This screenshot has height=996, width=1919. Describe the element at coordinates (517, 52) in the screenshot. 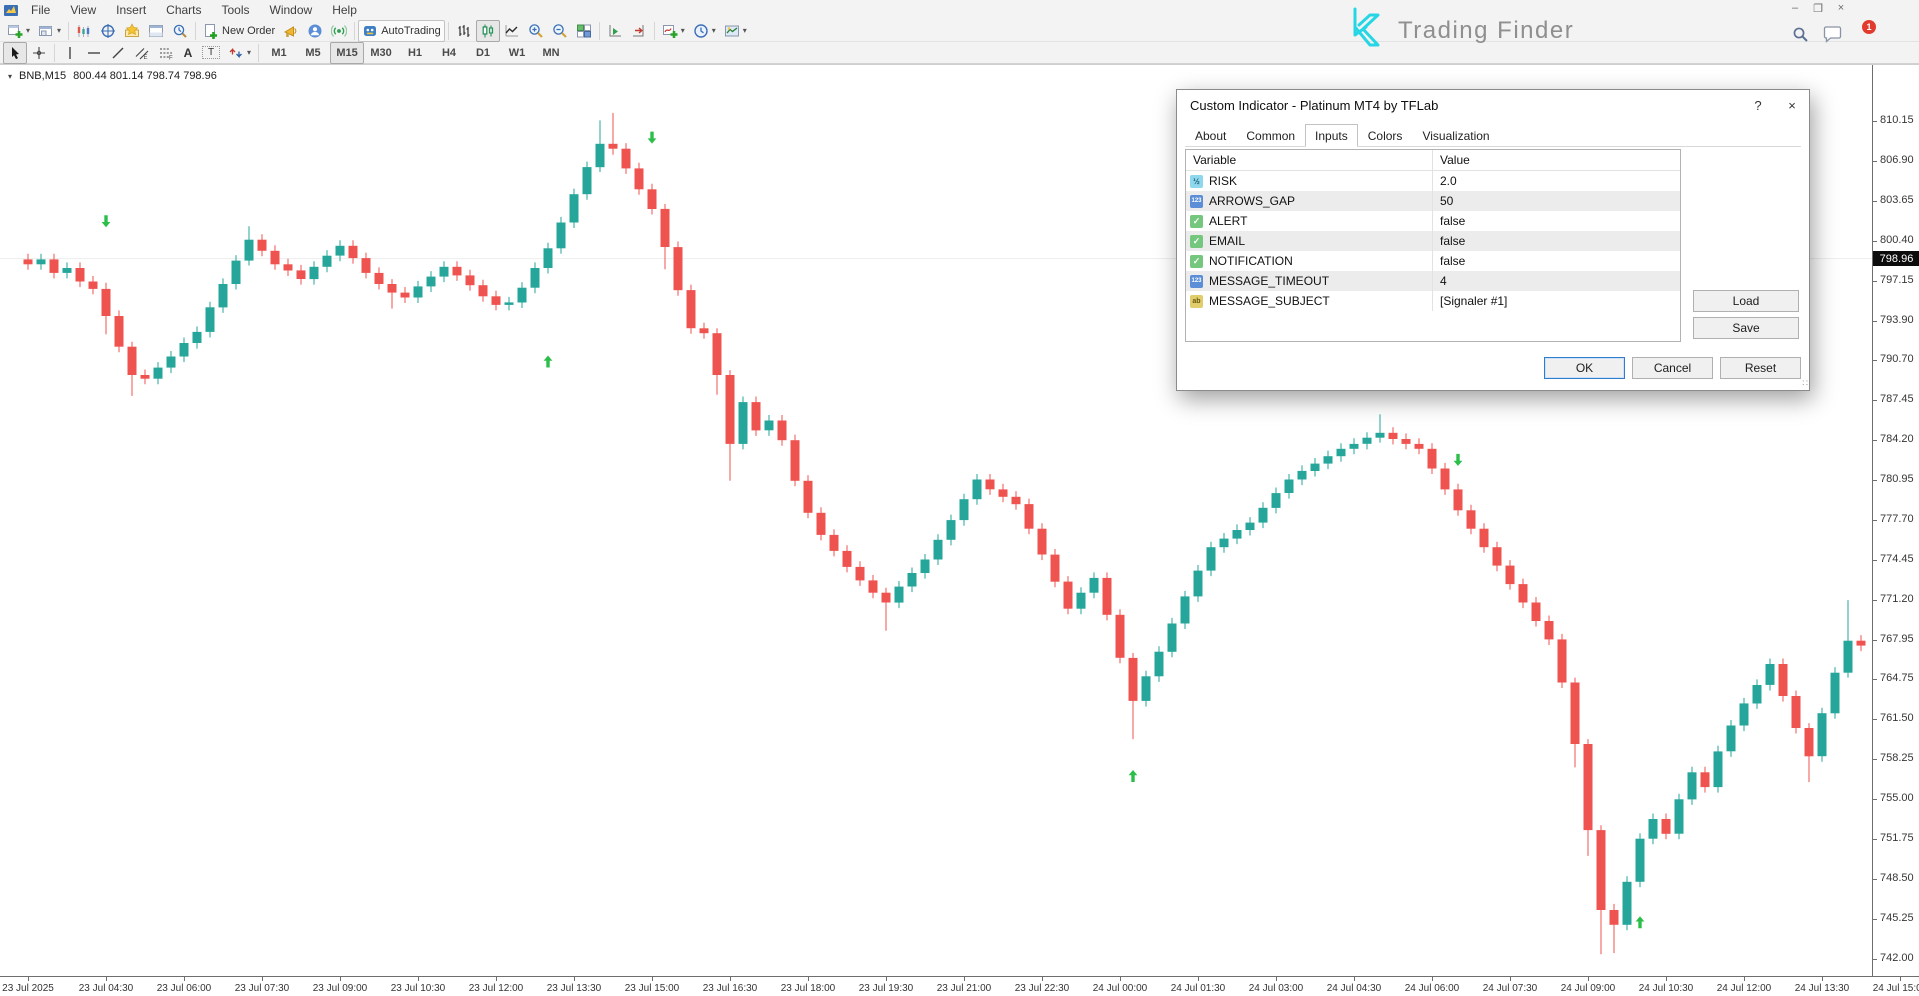

I see `timeframe-w1: W1` at that location.